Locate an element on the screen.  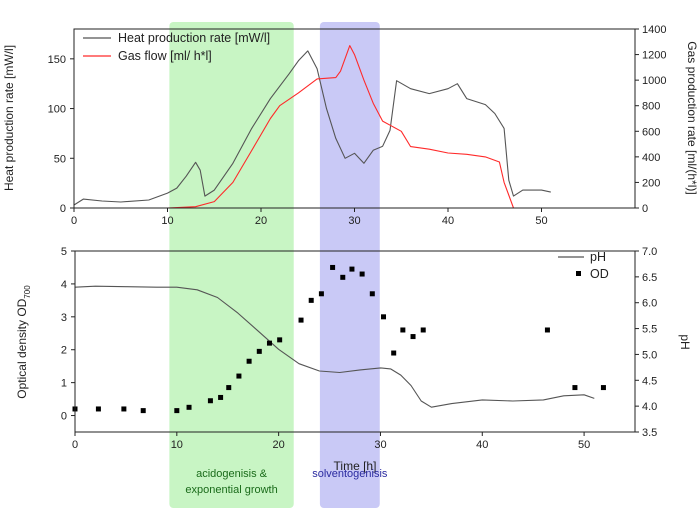
top-right-tick-label: 800 is located at coordinates (651, 107).